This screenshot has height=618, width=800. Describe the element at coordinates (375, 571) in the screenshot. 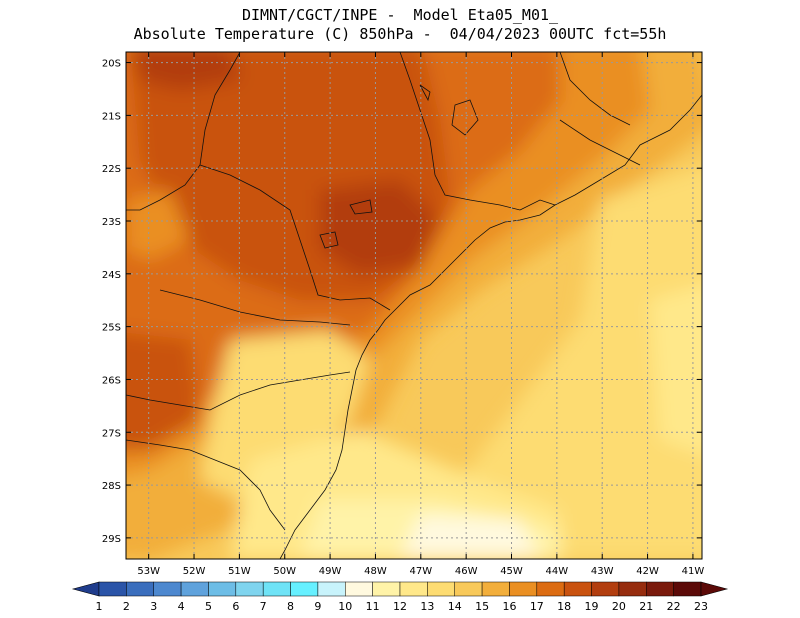

I see `lon-tick-label: 48W` at that location.